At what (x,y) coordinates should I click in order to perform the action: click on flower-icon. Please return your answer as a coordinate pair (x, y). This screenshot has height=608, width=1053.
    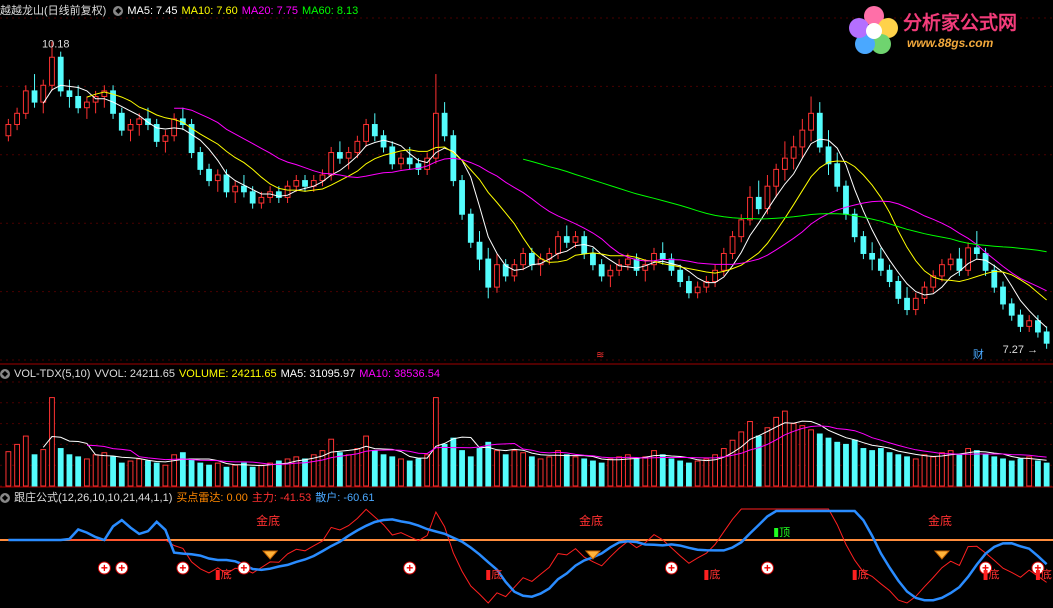
    Looking at the image, I should click on (873, 30).